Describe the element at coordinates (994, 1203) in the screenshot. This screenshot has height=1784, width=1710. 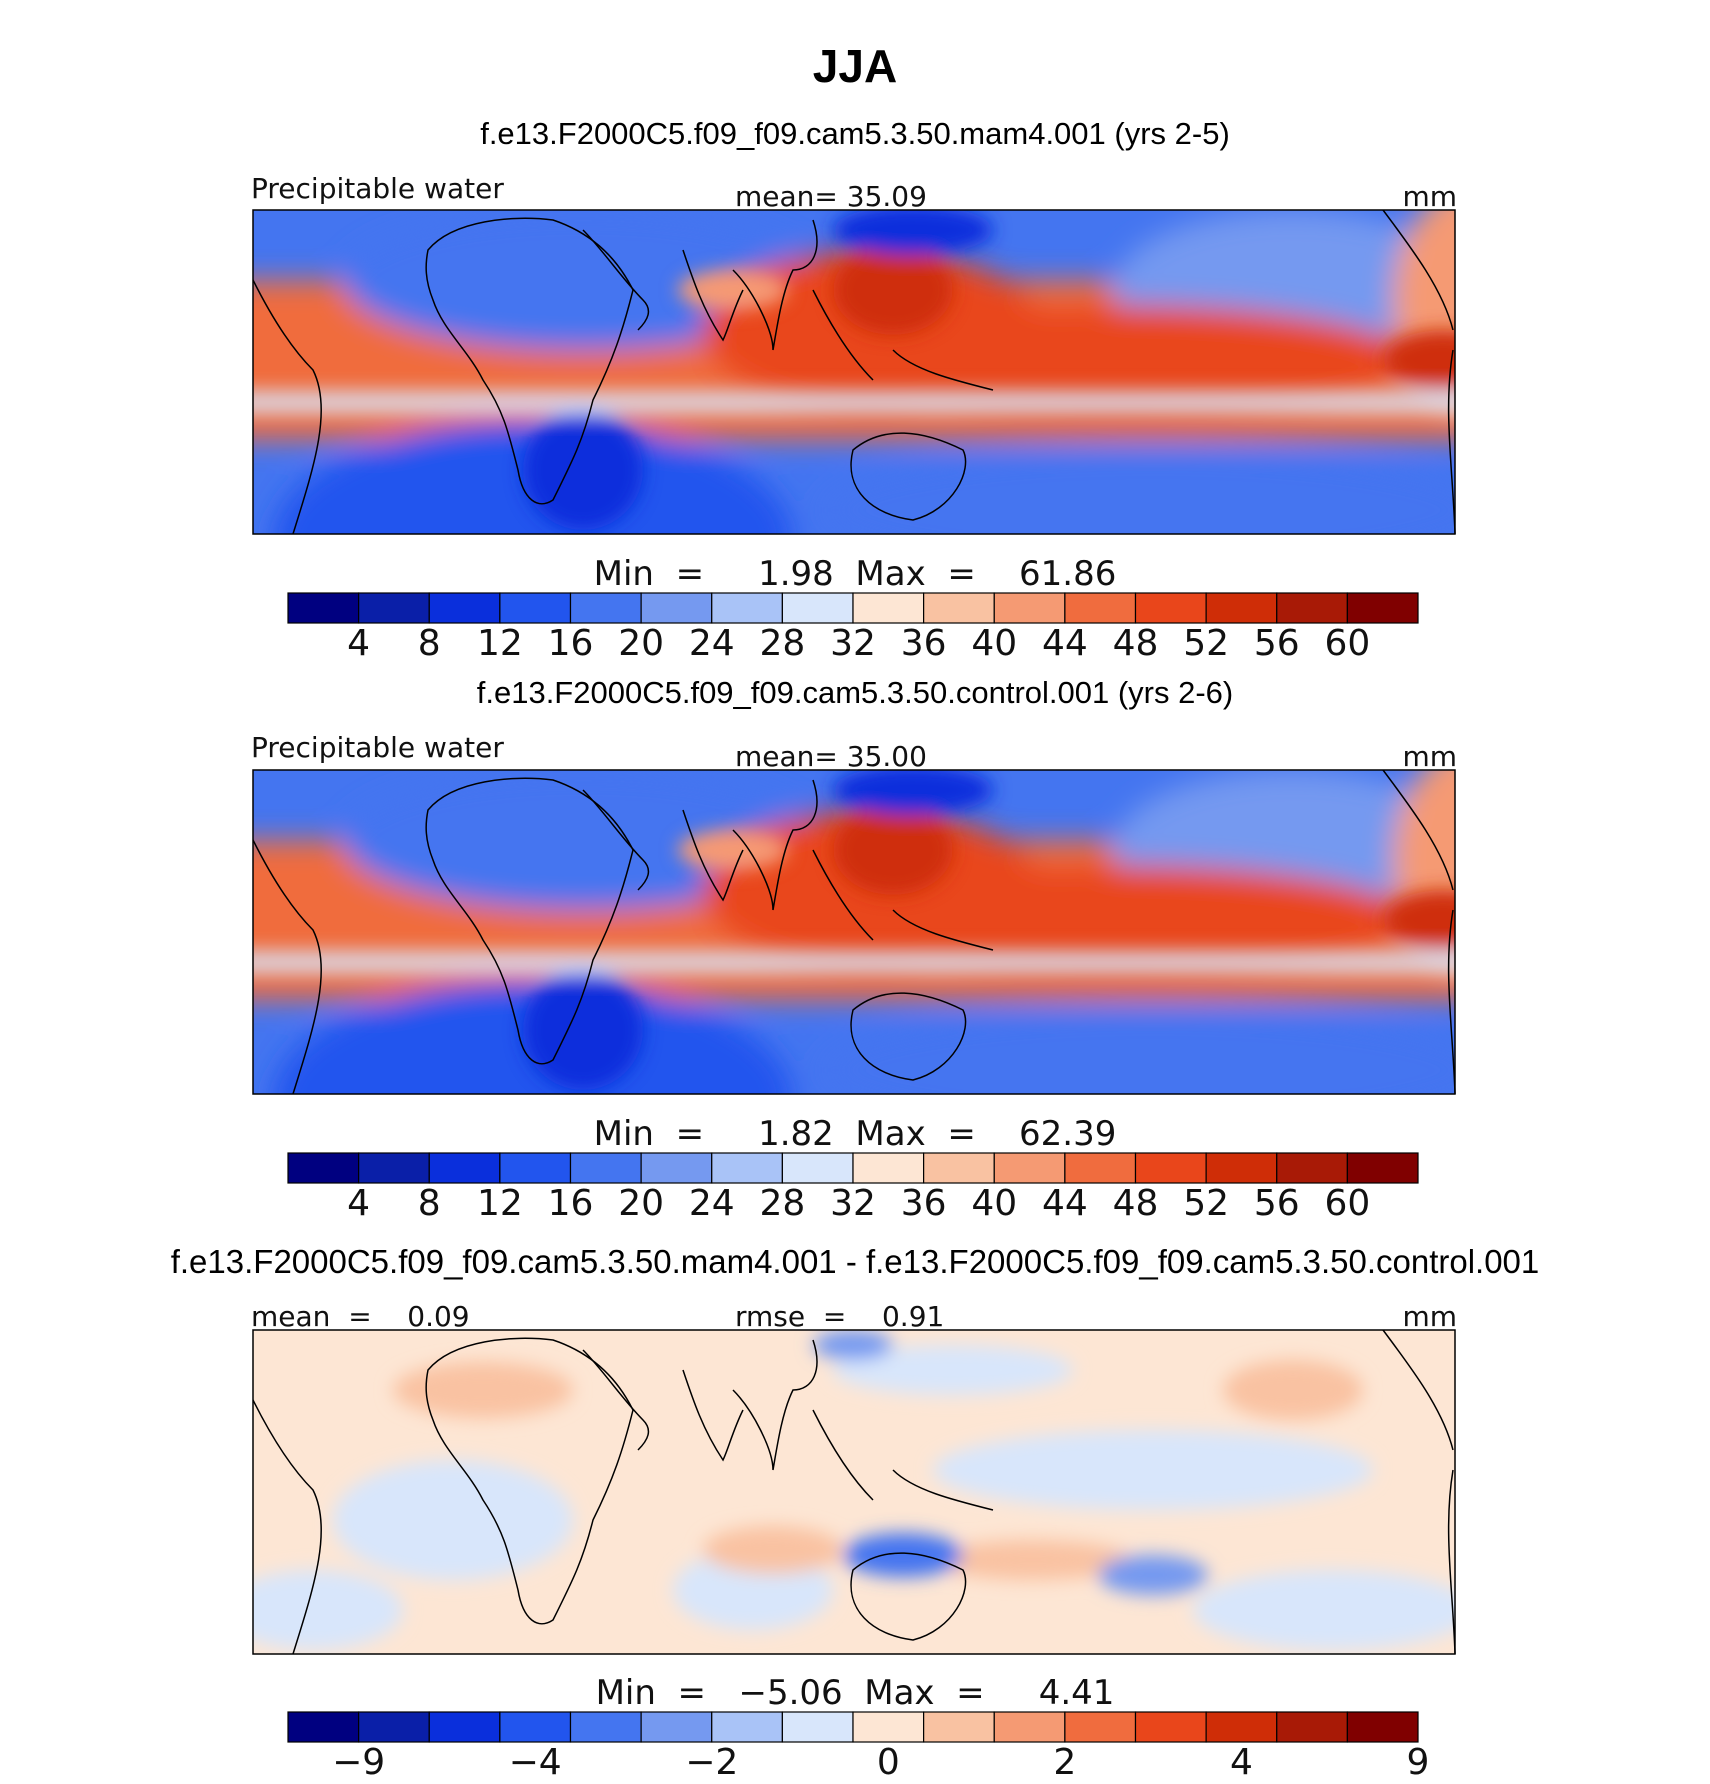
I see `colorbar-tick-label: 40` at that location.